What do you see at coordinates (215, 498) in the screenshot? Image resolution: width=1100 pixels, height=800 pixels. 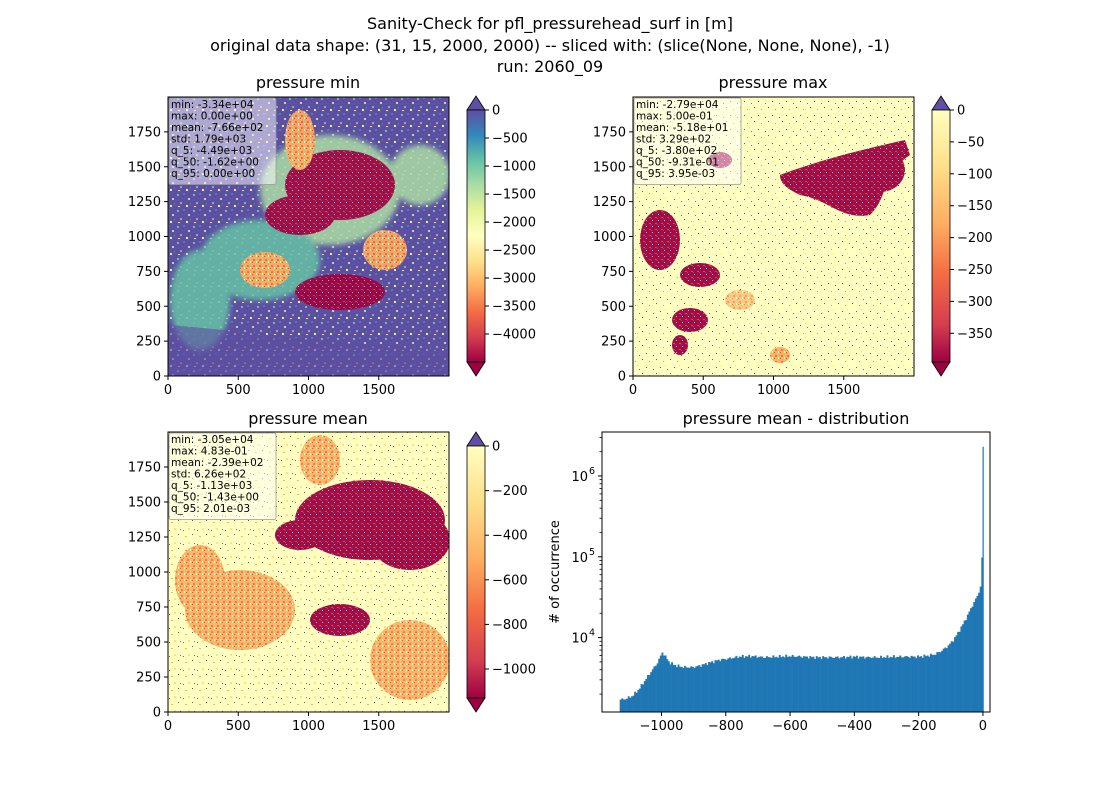 I see `stats-line: q_50: -1.43e+00` at bounding box center [215, 498].